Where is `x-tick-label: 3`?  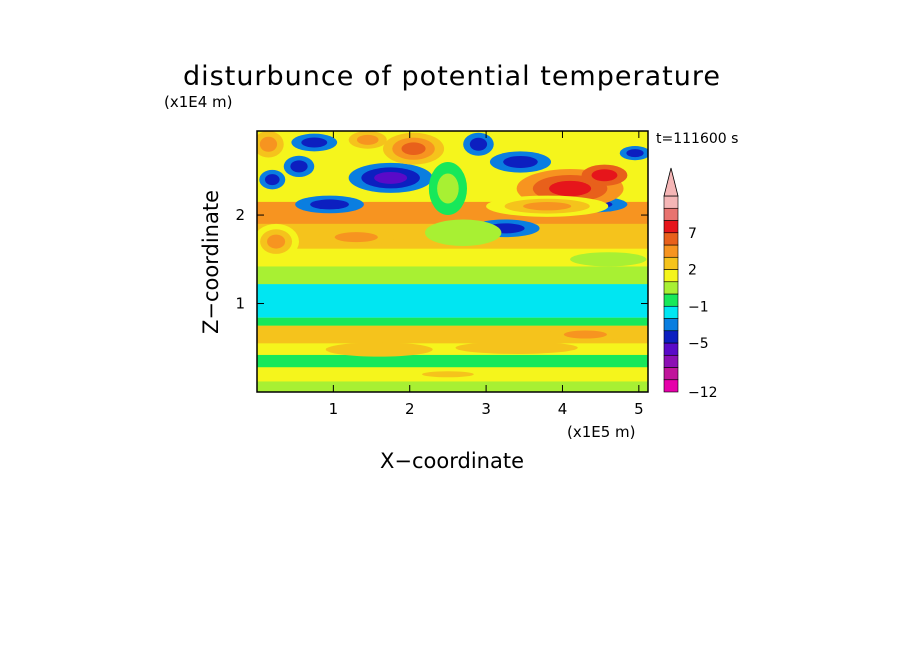
x-tick-label: 3 is located at coordinates (486, 409).